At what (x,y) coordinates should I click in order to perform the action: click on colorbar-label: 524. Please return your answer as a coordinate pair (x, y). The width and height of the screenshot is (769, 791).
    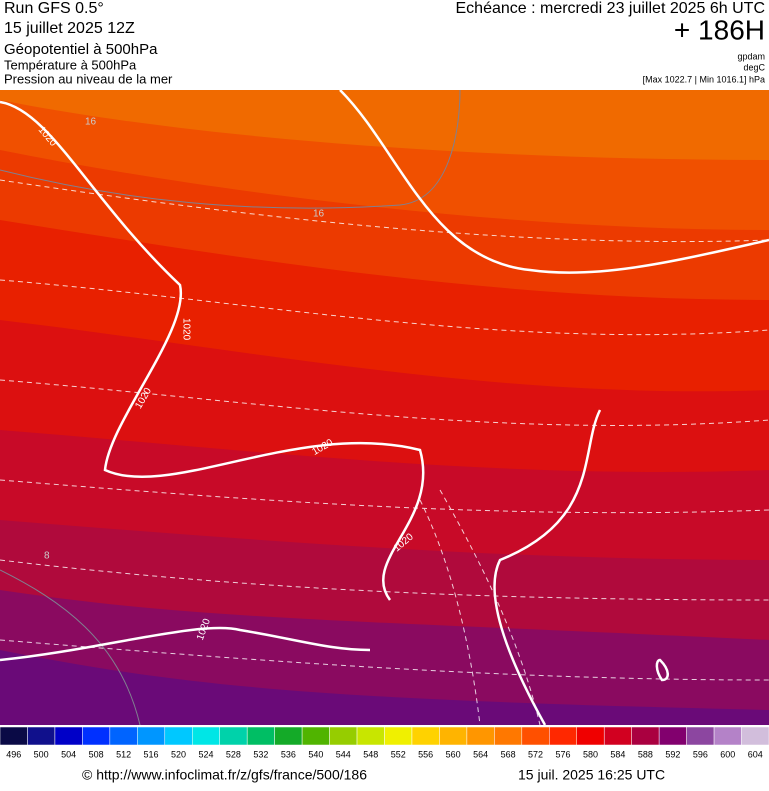
    Looking at the image, I should click on (205, 754).